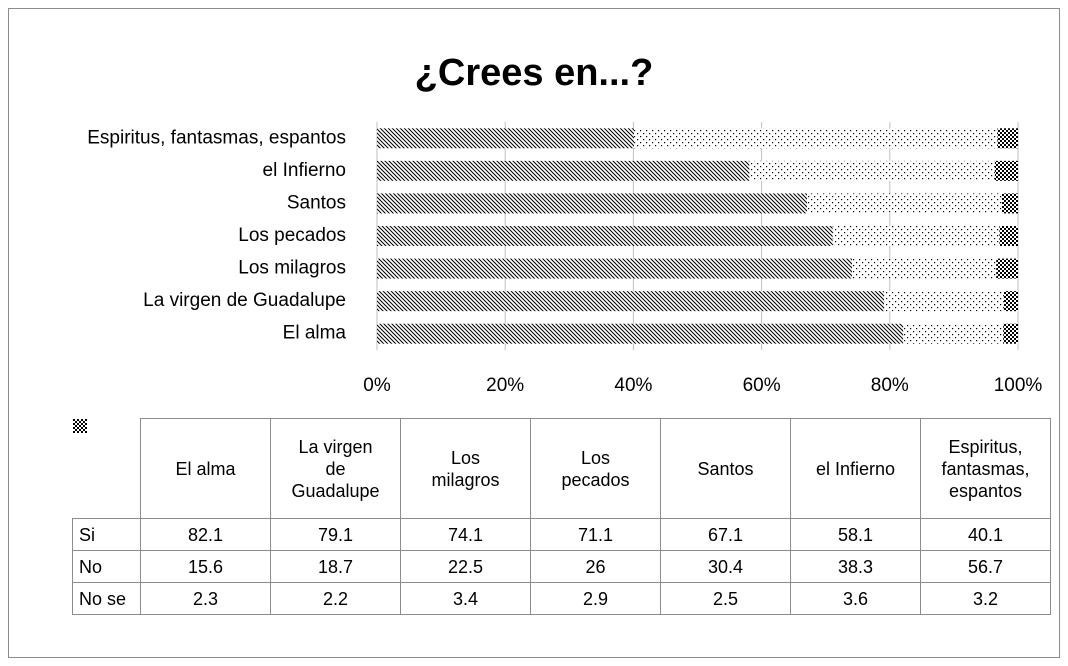 Image resolution: width=1068 pixels, height=666 pixels. I want to click on y-tick-label: Santos, so click(316, 202).